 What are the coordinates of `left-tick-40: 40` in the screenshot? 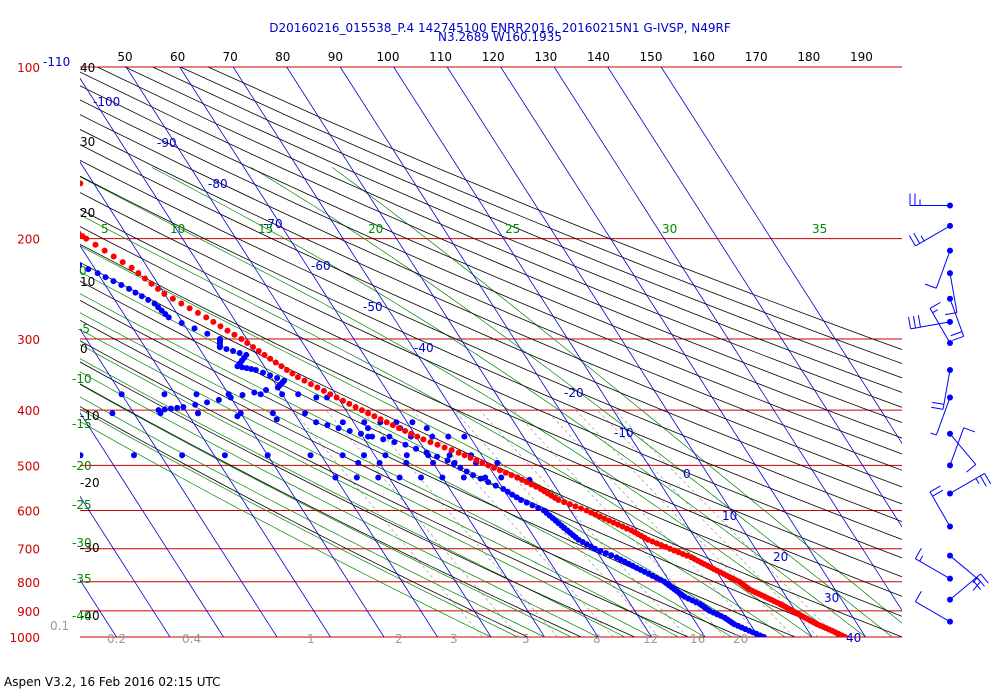 It's located at (87, 68).